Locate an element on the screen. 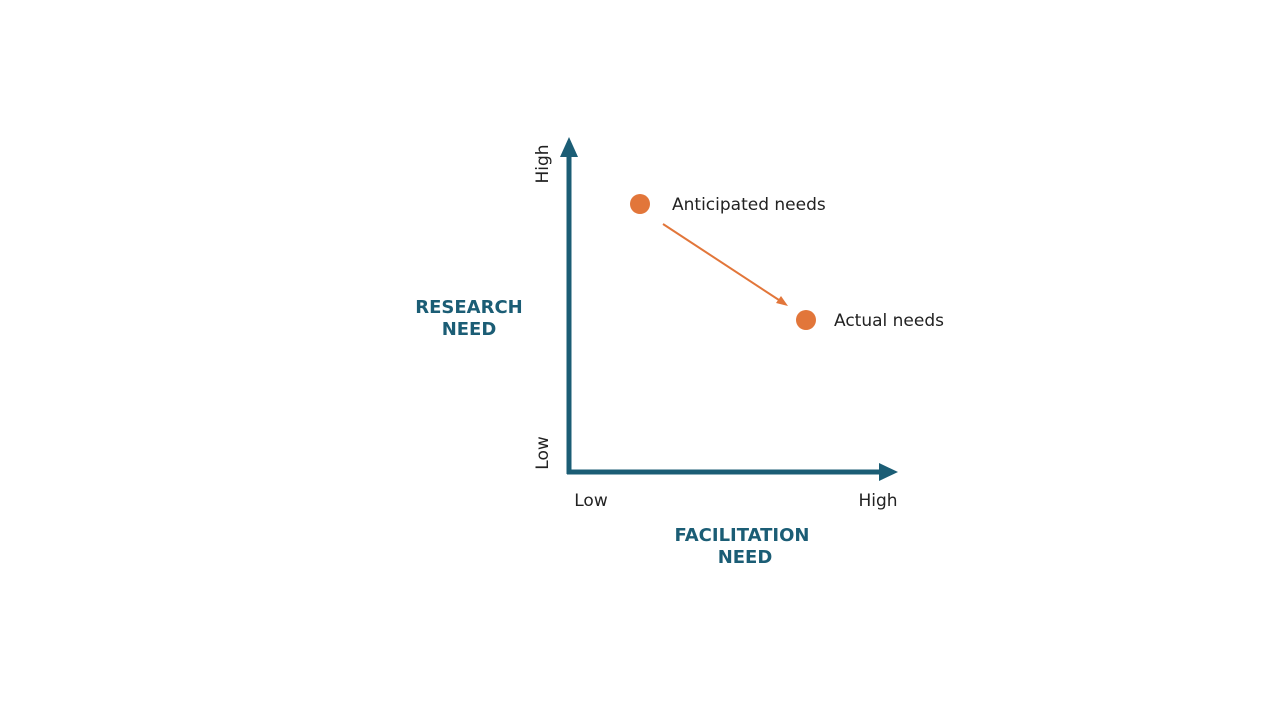 The image size is (1280, 720). x-axis-arrowhead is located at coordinates (888, 472).